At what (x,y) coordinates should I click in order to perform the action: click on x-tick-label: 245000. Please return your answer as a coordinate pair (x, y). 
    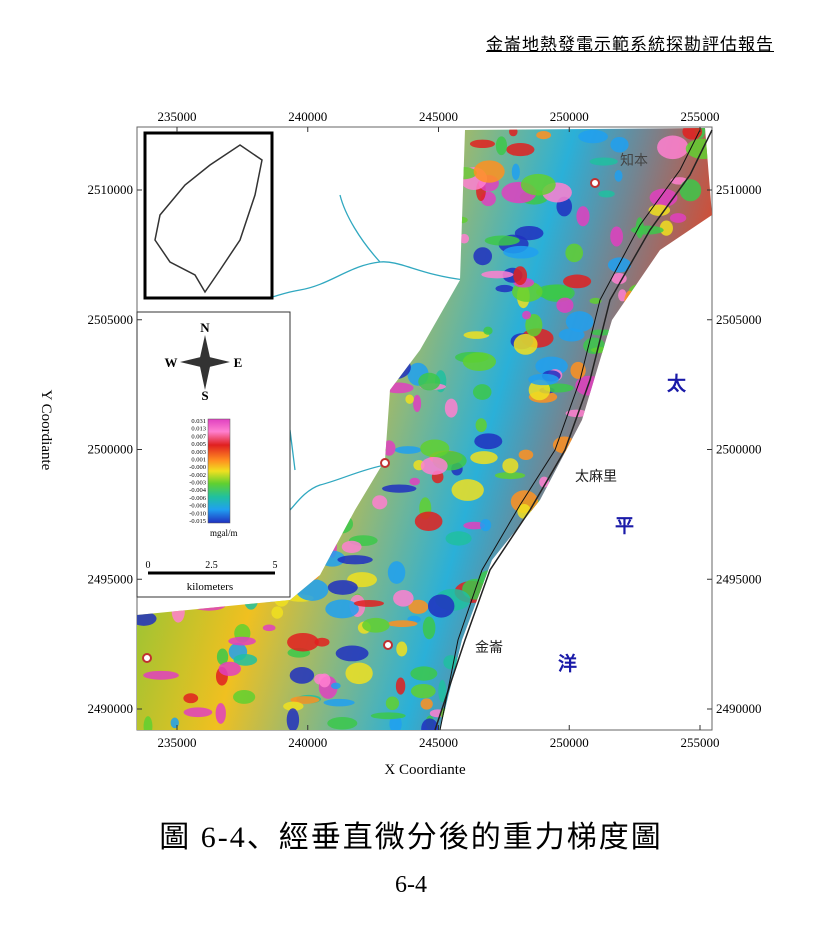
    Looking at the image, I should click on (438, 742).